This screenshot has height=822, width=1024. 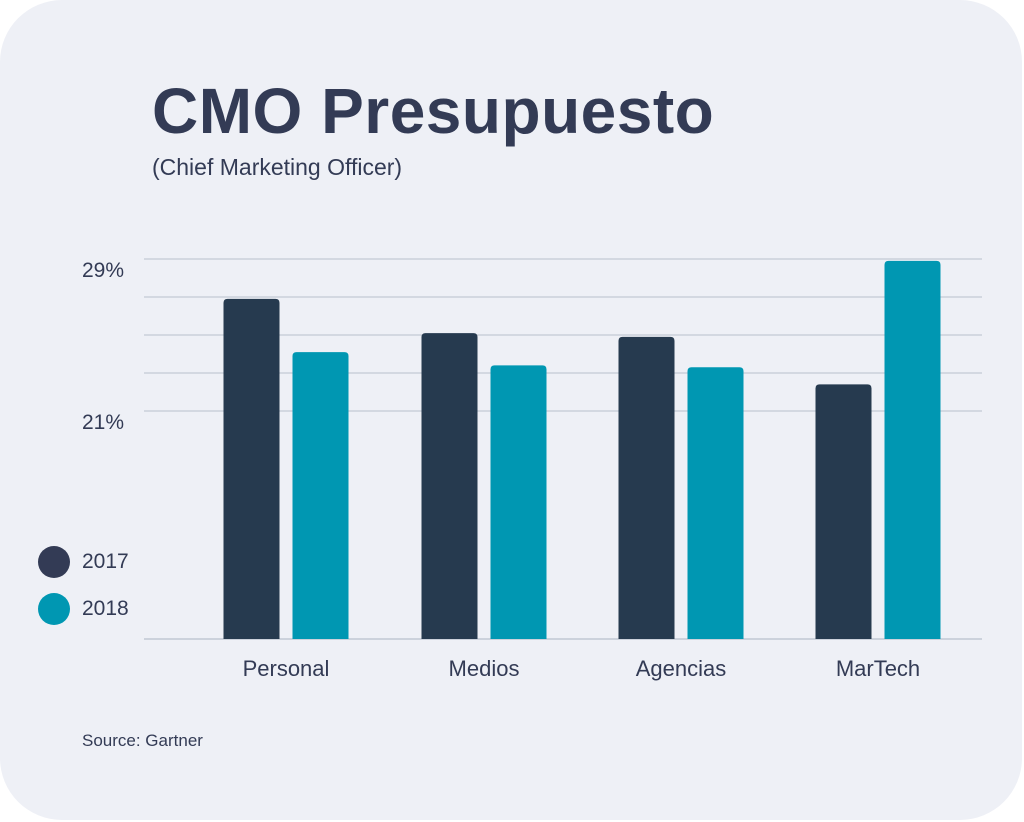 I want to click on bar-agencias-2018, so click(x=715, y=503).